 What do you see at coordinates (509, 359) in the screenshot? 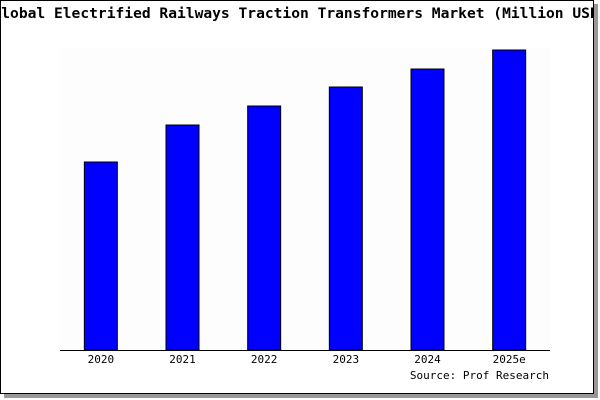
I see `x-tick-label: 2025e` at bounding box center [509, 359].